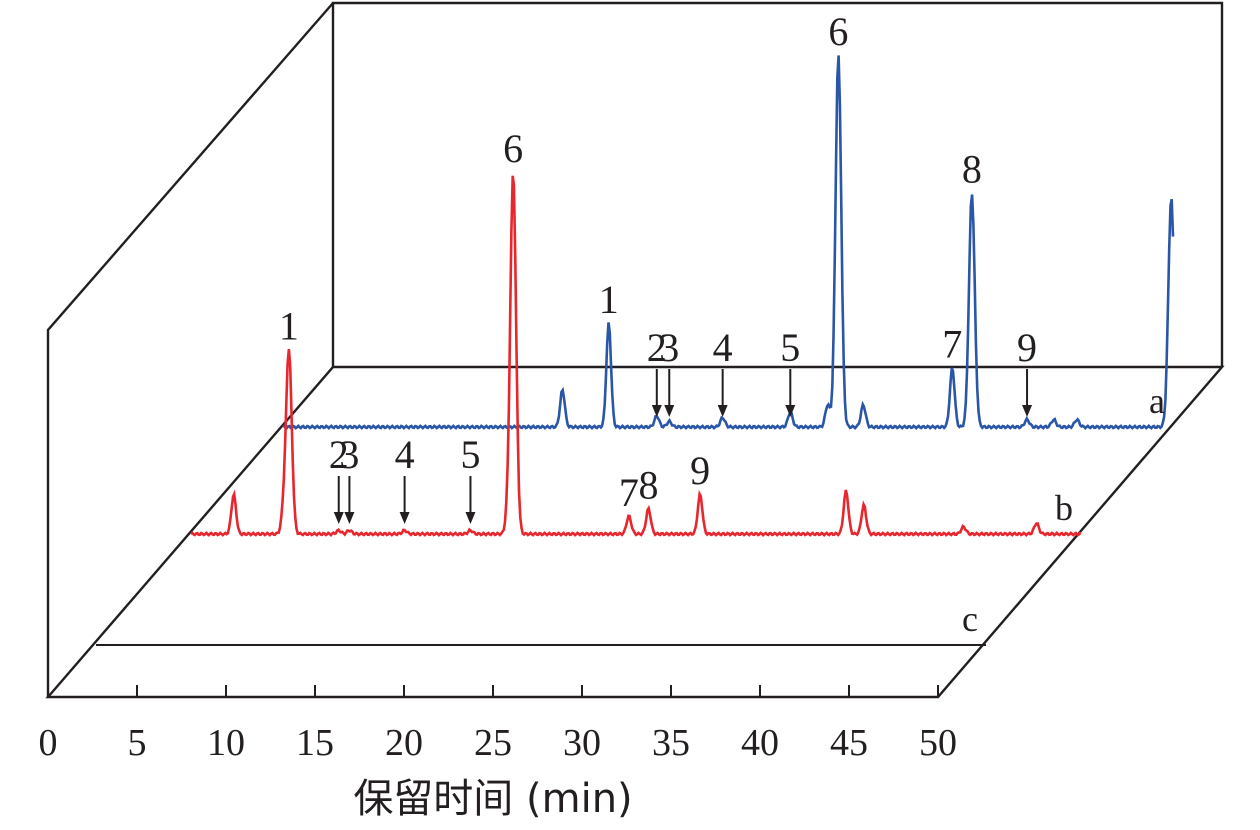  What do you see at coordinates (790, 347) in the screenshot?
I see `peak-label-a-5: 5` at bounding box center [790, 347].